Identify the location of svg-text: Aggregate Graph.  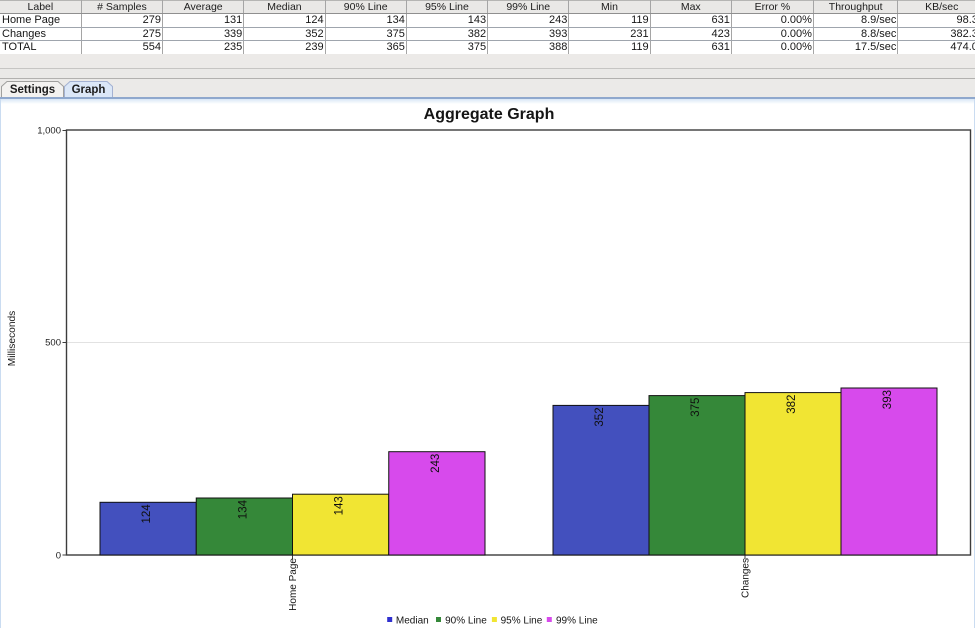
(489, 114).